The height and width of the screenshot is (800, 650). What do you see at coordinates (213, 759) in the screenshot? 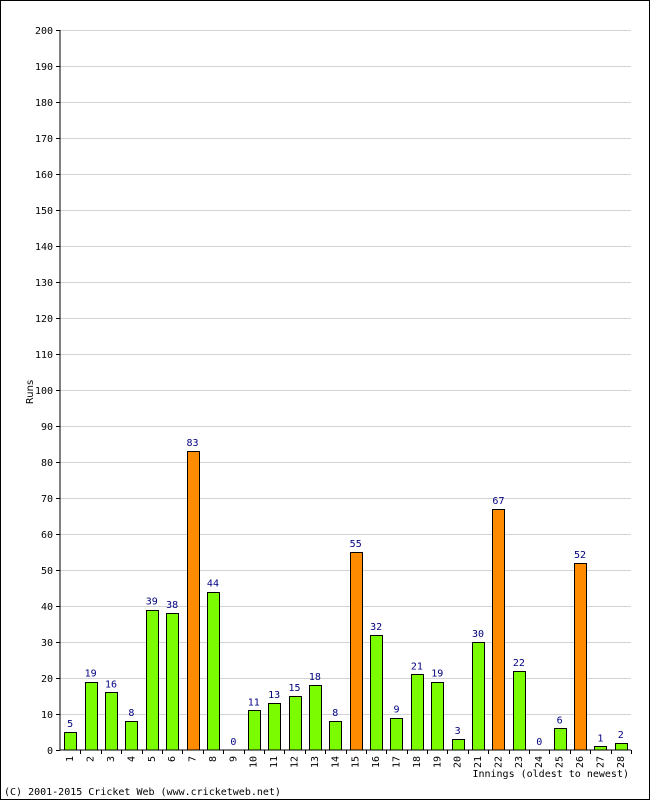
I see `x-tick-label: 8` at bounding box center [213, 759].